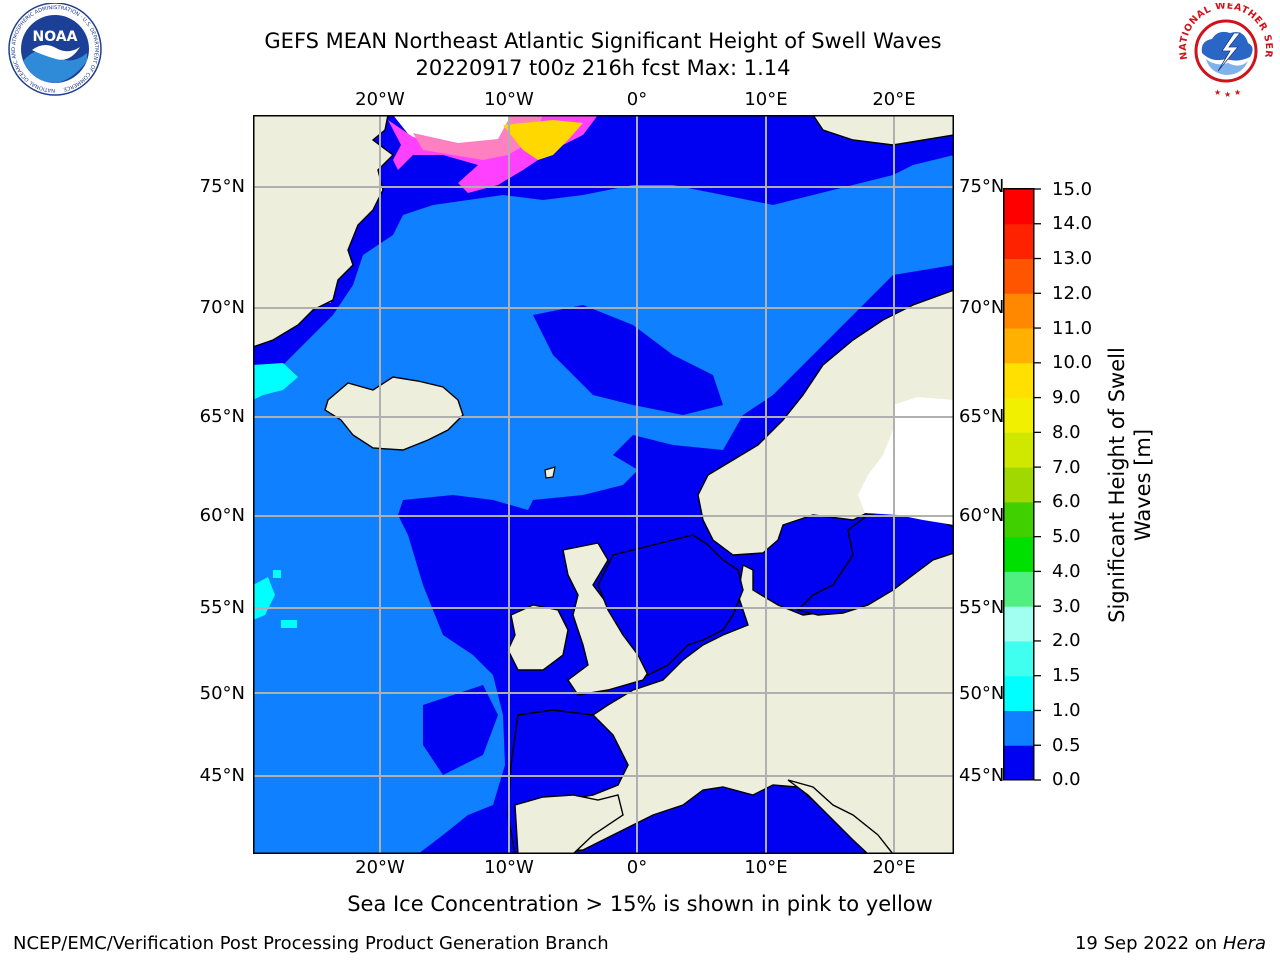 The width and height of the screenshot is (1280, 960). Describe the element at coordinates (637, 867) in the screenshot. I see `lon-tick-bottom: 0°` at that location.